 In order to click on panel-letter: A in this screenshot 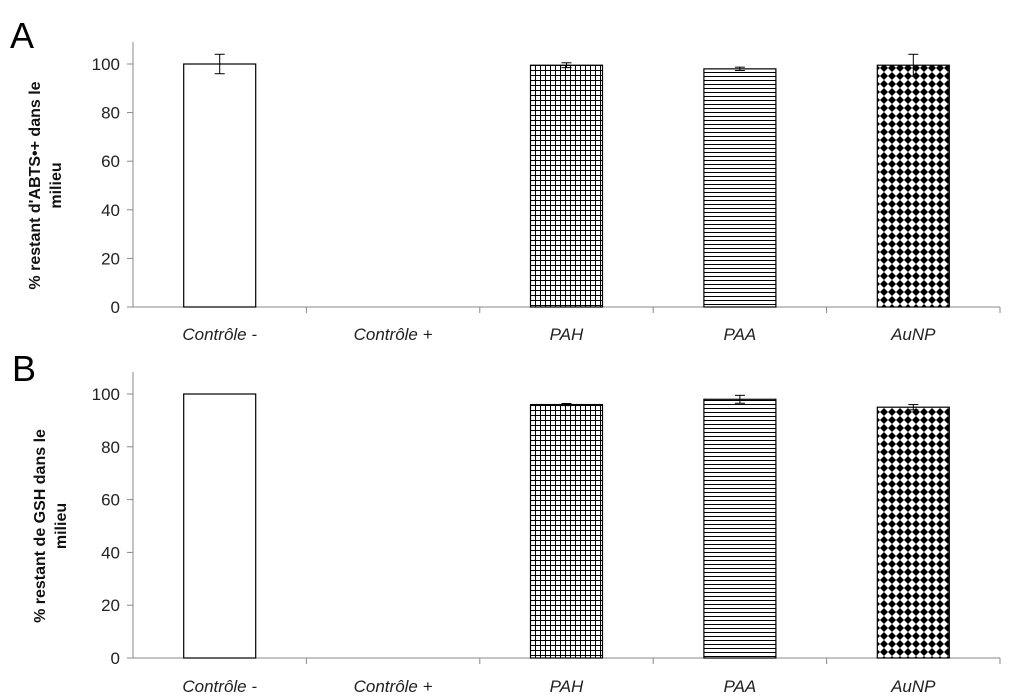, I will do `click(22, 35)`.